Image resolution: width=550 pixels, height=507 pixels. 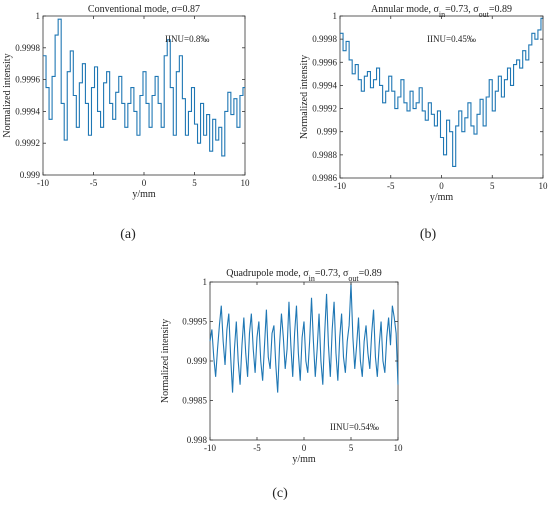 What do you see at coordinates (280, 493) in the screenshot?
I see `panel-label: (c)` at bounding box center [280, 493].